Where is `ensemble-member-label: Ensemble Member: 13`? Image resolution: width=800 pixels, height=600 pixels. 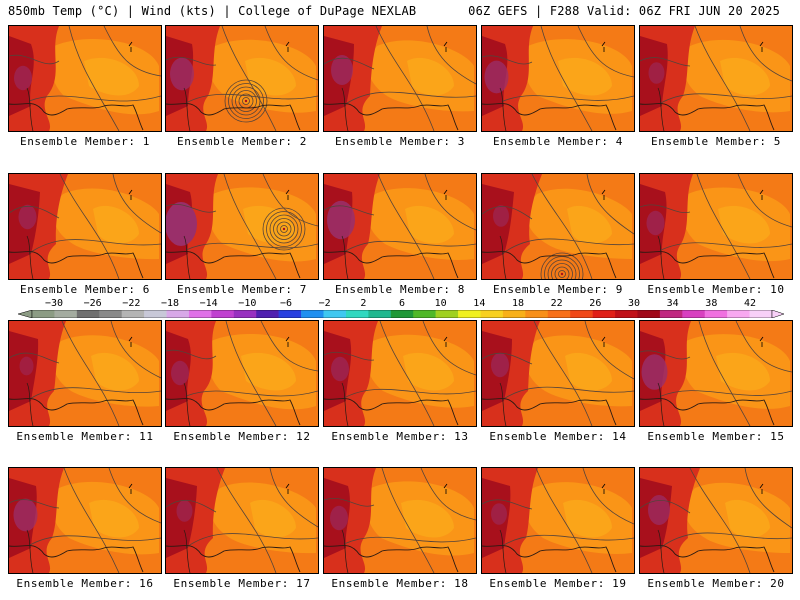
ensemble-member-label: Ensemble Member: 13 is located at coordinates (400, 436).